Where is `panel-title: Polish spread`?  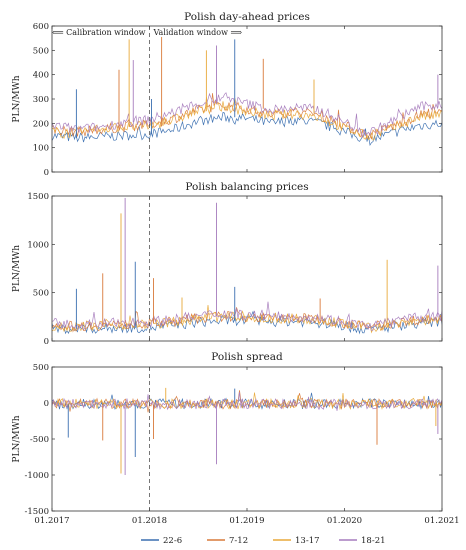 panel-title: Polish spread is located at coordinates (247, 357).